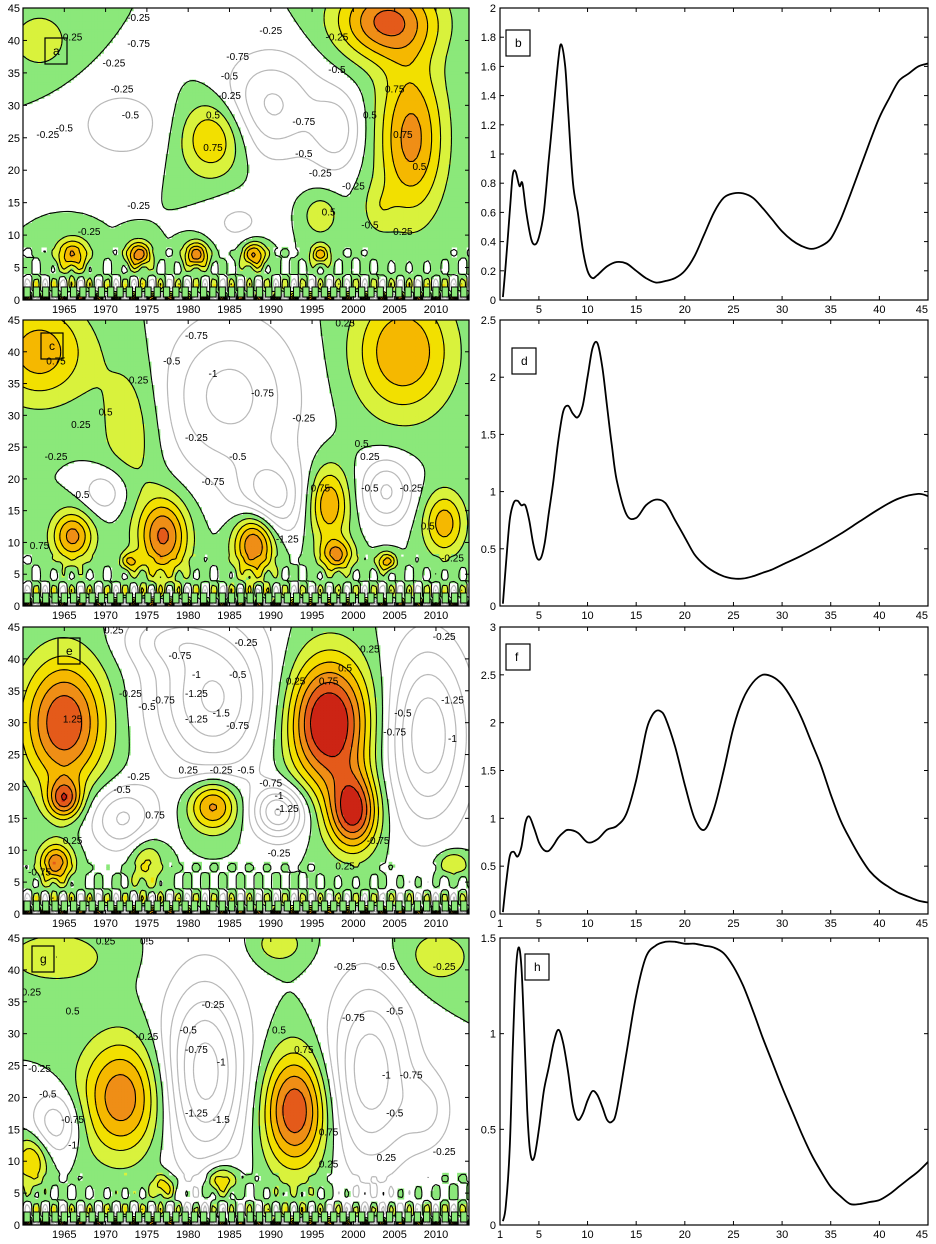 This screenshot has height=1244, width=936. I want to click on y-tick-label: 15, so click(14, 1130).